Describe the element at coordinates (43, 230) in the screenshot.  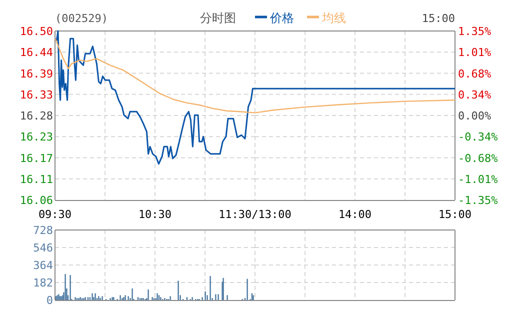
I see `y-tick-label: 728` at that location.